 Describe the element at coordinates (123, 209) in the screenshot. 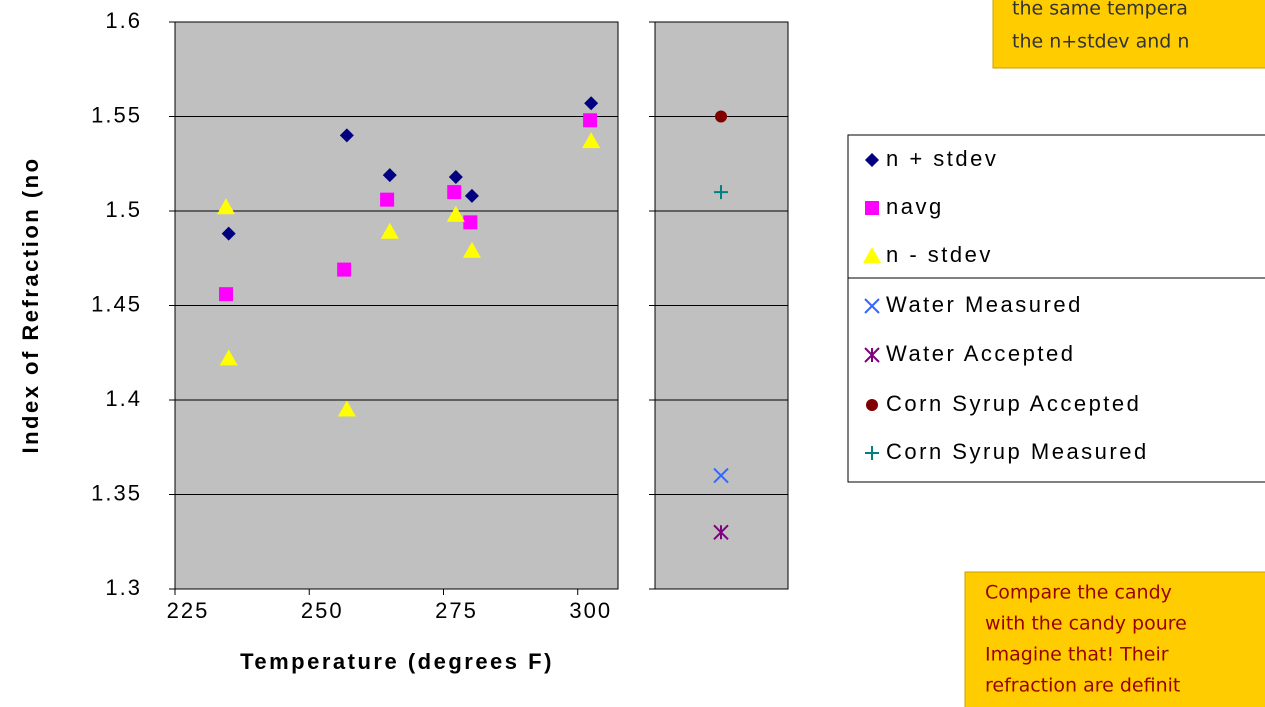

I see `y-tick-label: 1.5` at that location.